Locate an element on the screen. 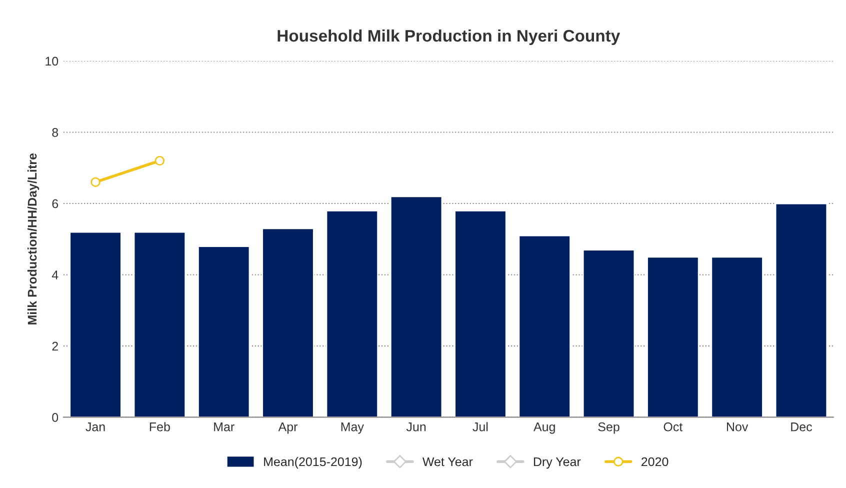  x-tick-label: Mar is located at coordinates (224, 427).